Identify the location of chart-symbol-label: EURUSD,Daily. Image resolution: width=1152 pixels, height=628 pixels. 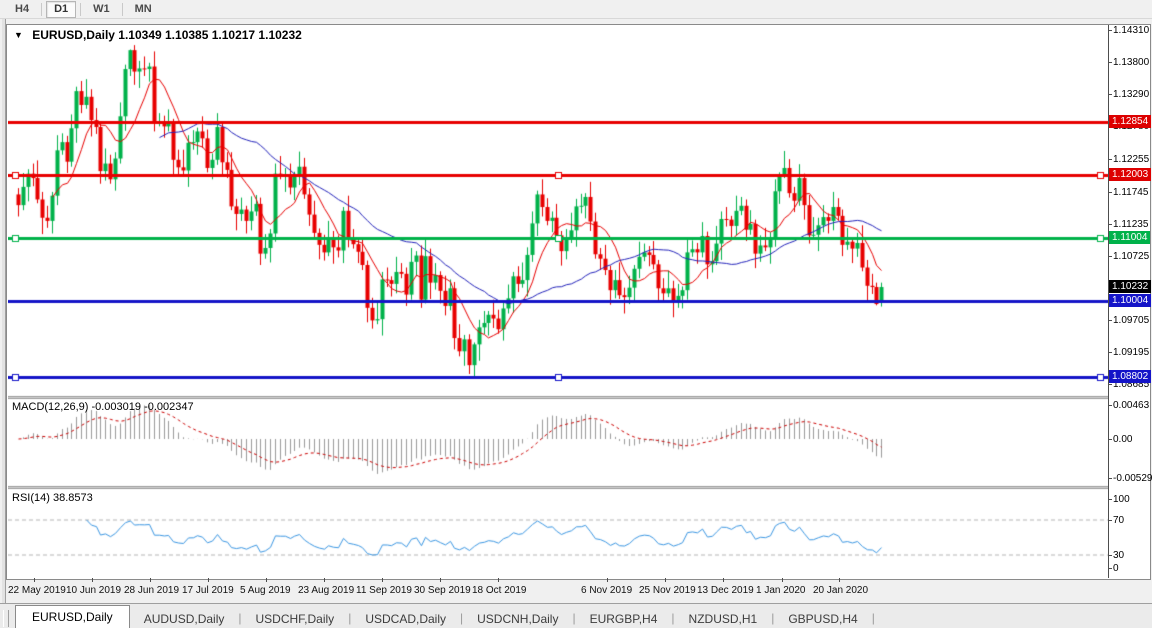
(73, 35).